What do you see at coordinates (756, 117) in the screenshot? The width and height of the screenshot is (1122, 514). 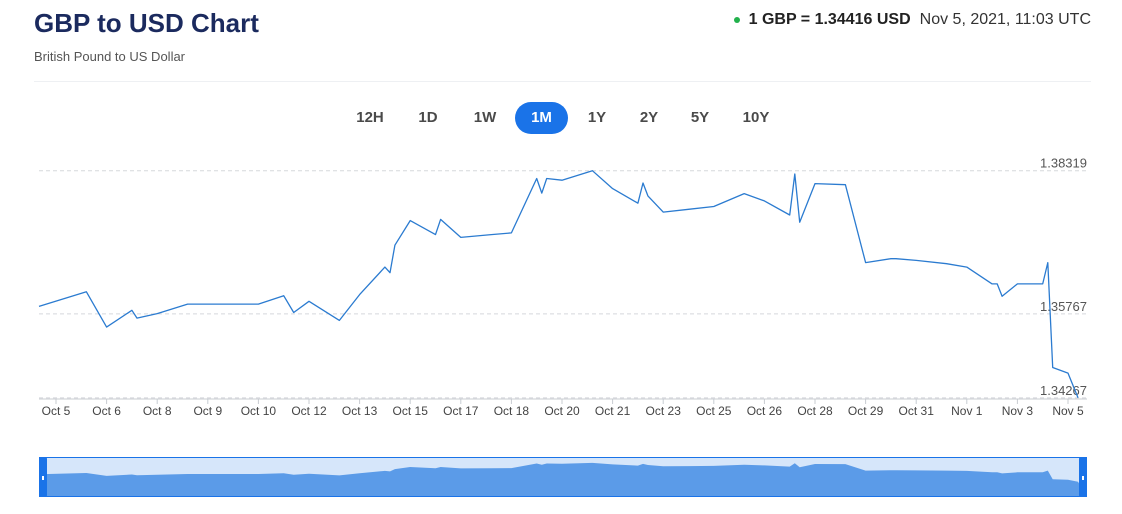 I see `tab-10y: 10Y` at bounding box center [756, 117].